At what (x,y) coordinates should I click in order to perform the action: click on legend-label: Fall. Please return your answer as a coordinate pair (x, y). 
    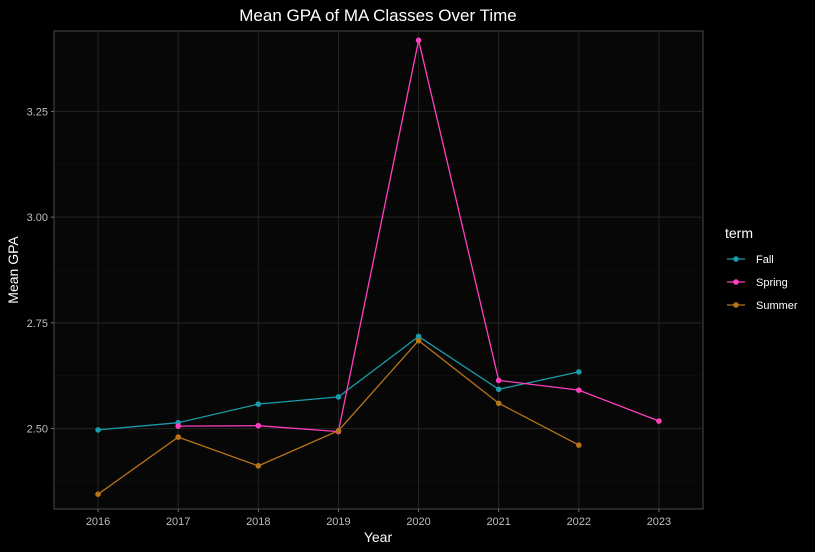
    Looking at the image, I should click on (765, 260).